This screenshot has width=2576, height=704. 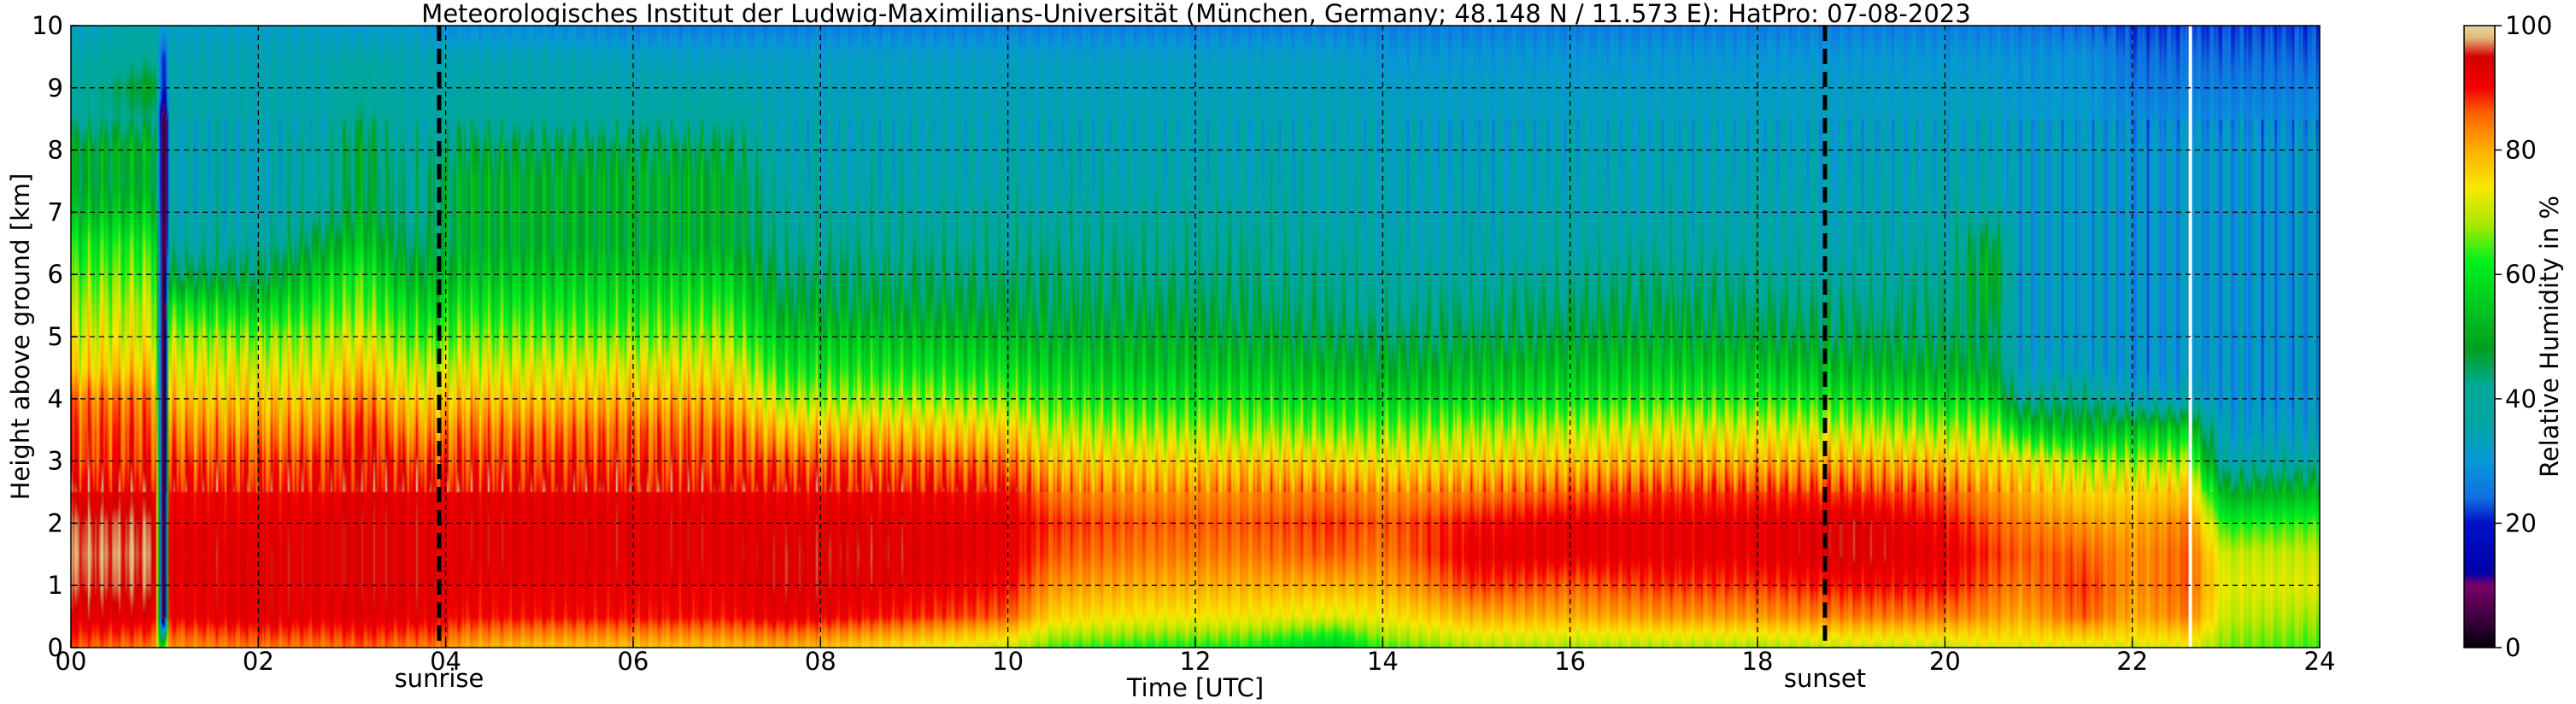 I want to click on x-tick-label: 16, so click(x=1570, y=661).